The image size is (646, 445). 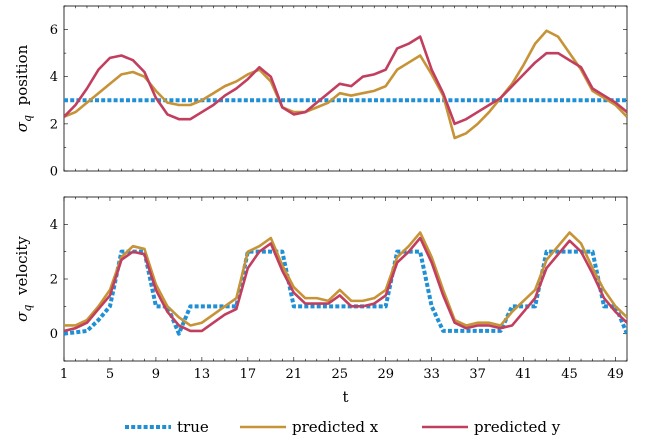 I want to click on x-tick-label: 45, so click(x=569, y=374).